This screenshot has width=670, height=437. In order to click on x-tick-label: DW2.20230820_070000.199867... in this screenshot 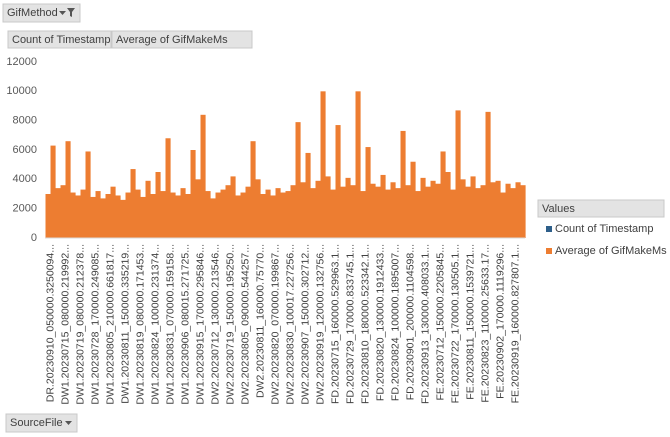, I will do `click(275, 324)`.